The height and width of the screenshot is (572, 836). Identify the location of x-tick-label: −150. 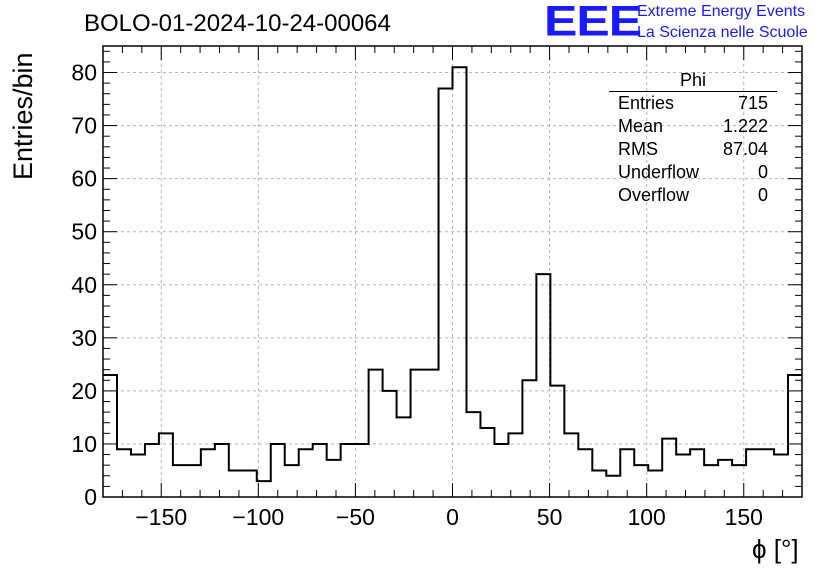
(161, 517).